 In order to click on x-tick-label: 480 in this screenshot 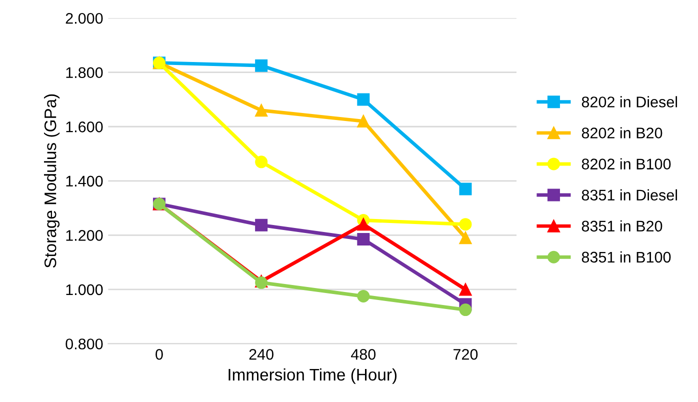, I will do `click(363, 354)`.